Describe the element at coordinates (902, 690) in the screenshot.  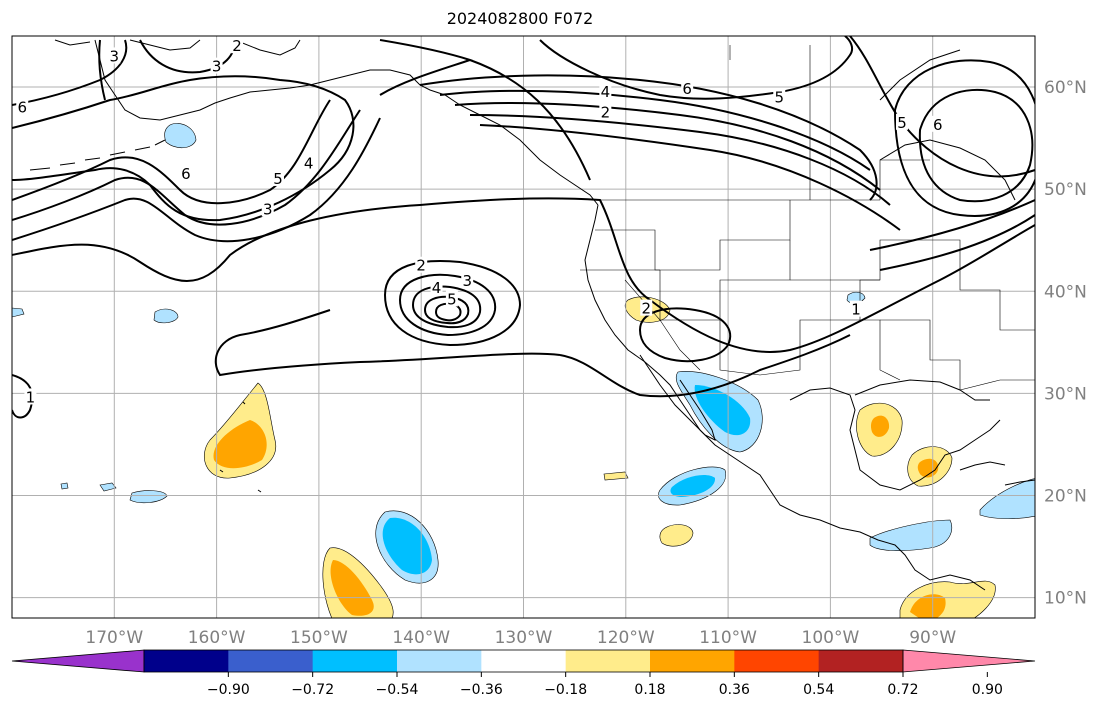
I see `colorbar-tick-label: 0.72` at that location.